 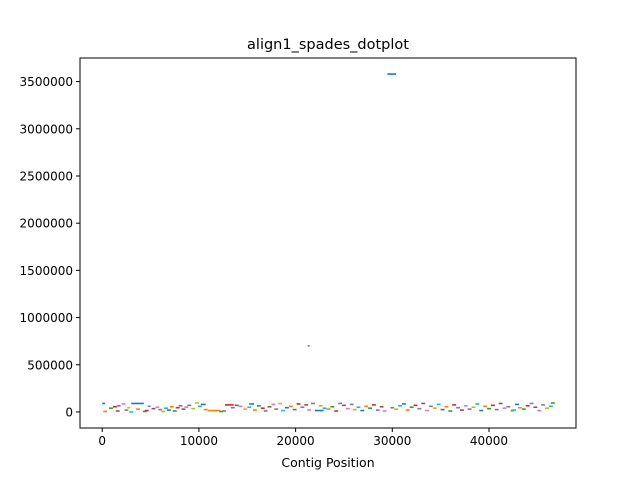 I want to click on y-tick-label: 500000, so click(x=50, y=365).